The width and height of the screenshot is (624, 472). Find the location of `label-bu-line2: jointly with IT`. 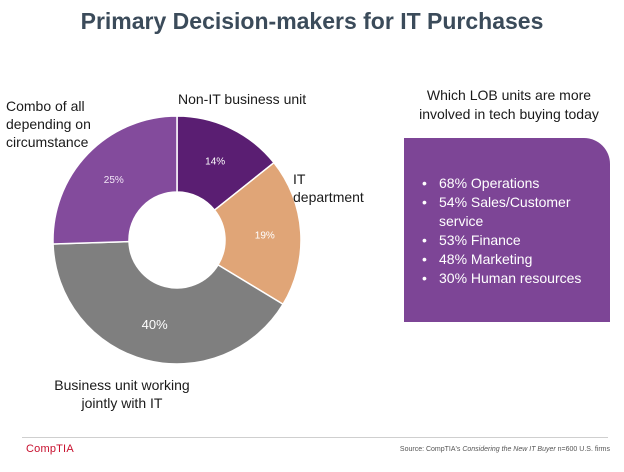

label-bu-line2: jointly with IT is located at coordinates (122, 403).